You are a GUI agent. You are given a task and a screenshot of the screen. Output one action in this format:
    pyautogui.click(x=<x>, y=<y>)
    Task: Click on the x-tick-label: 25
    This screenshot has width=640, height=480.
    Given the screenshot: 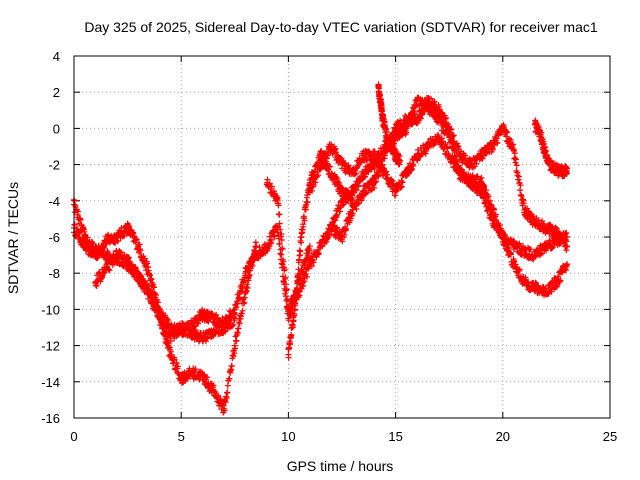 What is the action you would take?
    pyautogui.click(x=610, y=436)
    